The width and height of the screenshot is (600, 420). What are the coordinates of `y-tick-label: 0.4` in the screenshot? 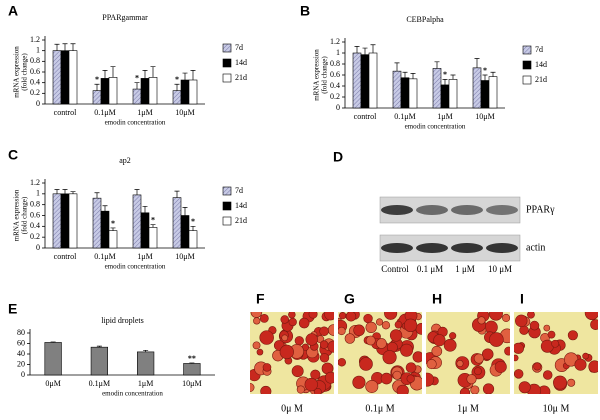 It's located at (335, 85).